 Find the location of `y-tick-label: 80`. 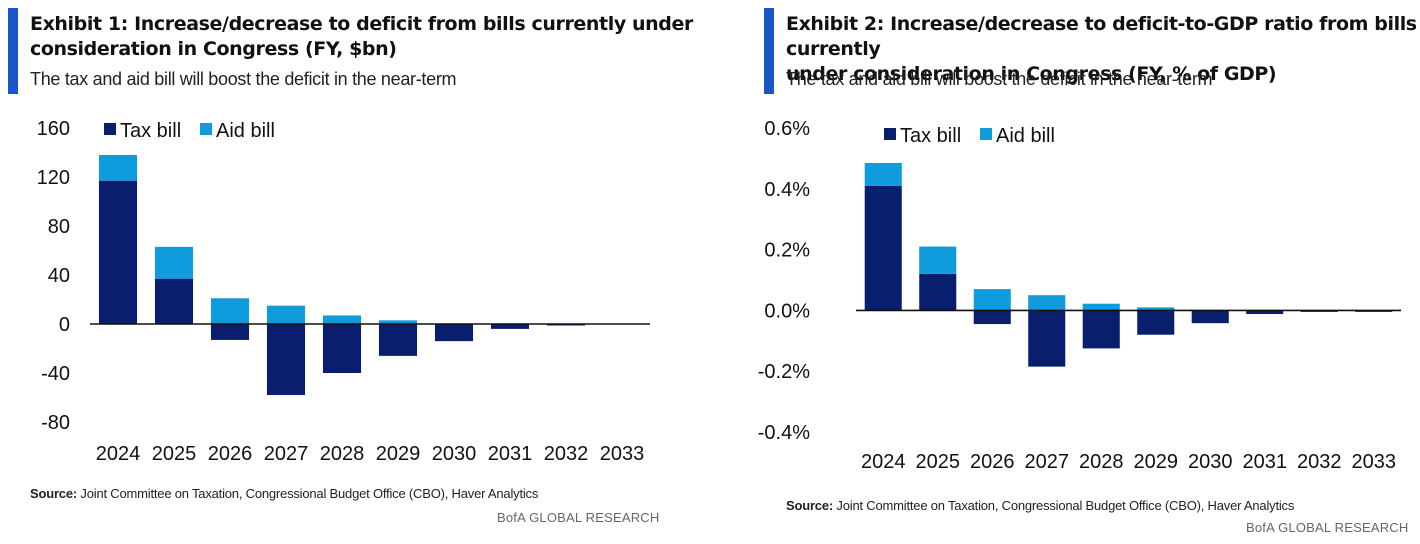

y-tick-label: 80 is located at coordinates (59, 227).